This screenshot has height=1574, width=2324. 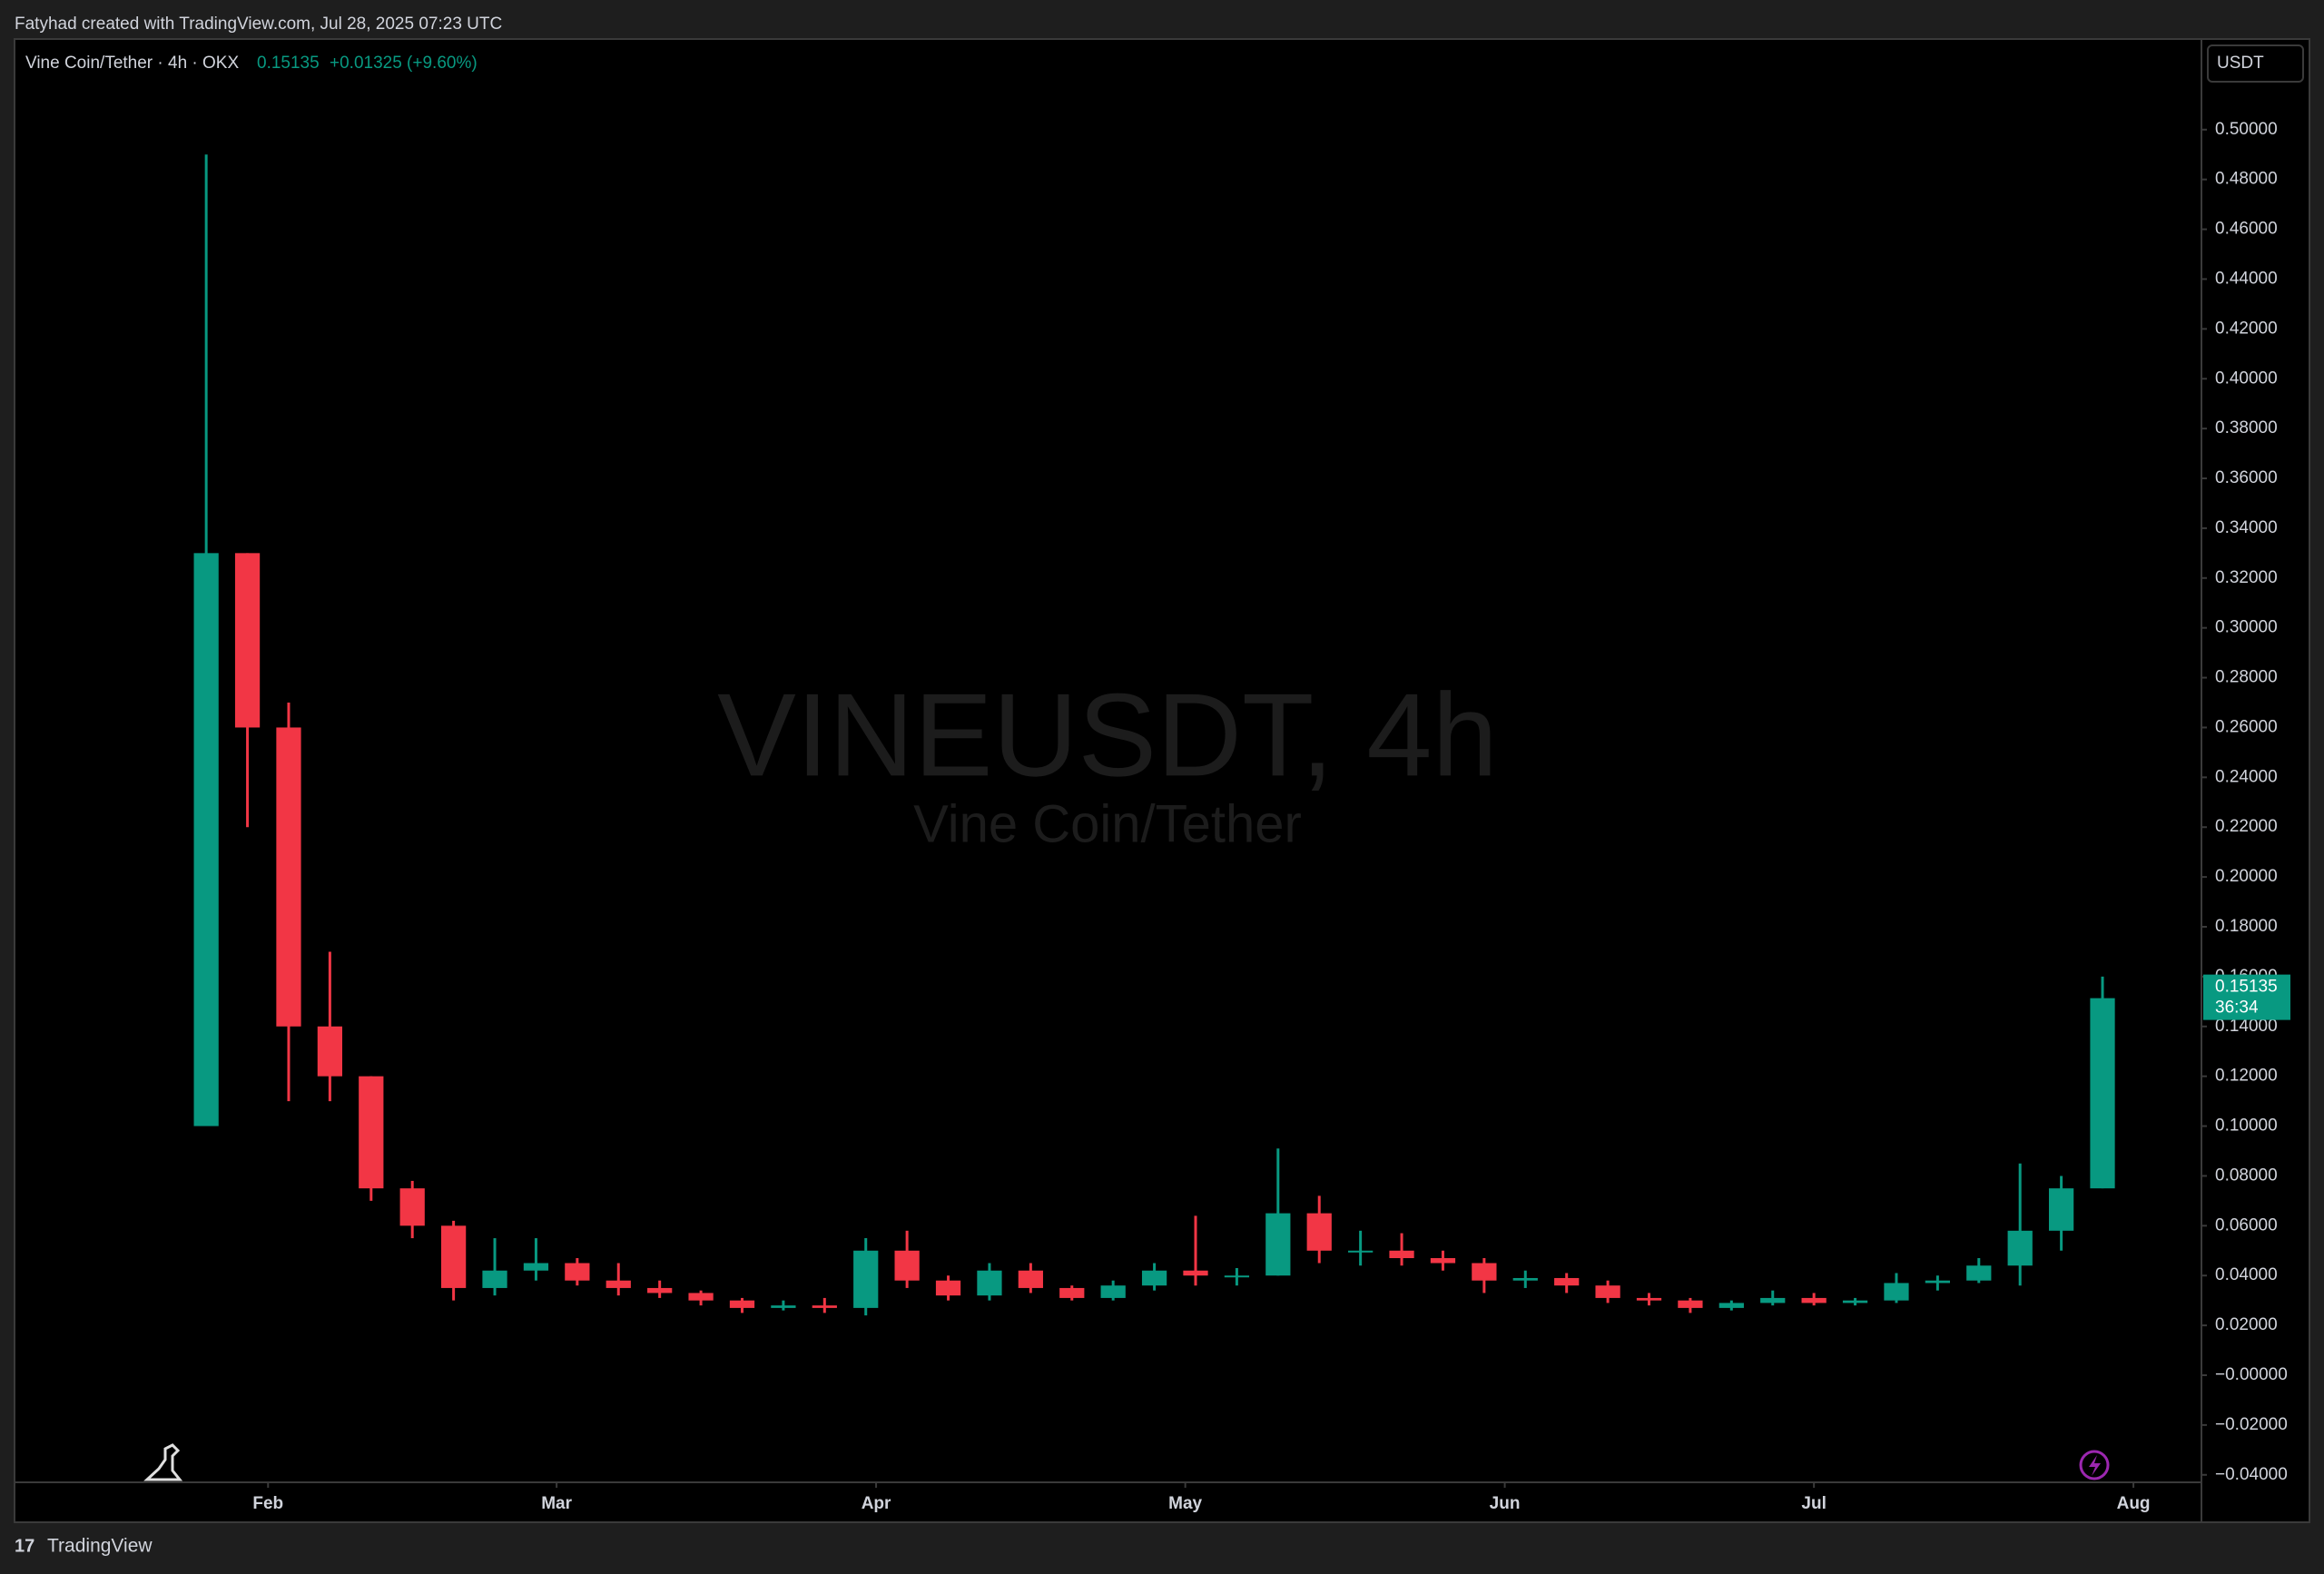 What do you see at coordinates (2246, 726) in the screenshot?
I see `y-tick-label: 0.26000` at bounding box center [2246, 726].